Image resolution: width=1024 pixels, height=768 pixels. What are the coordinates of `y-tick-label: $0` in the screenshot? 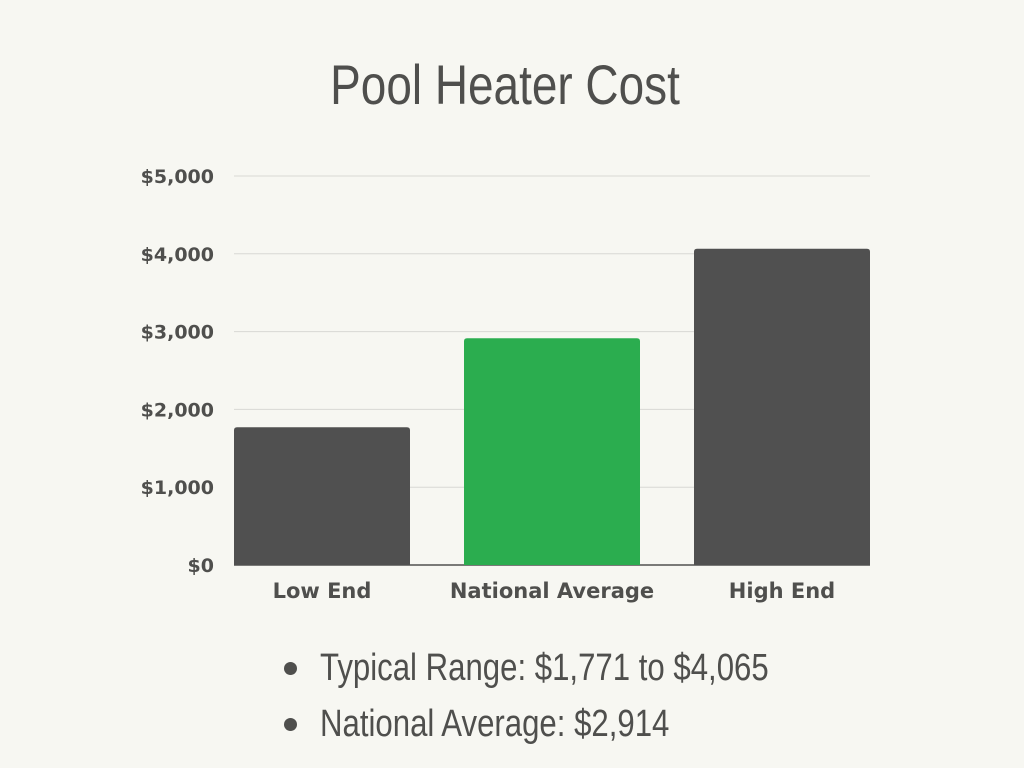 It's located at (201, 566).